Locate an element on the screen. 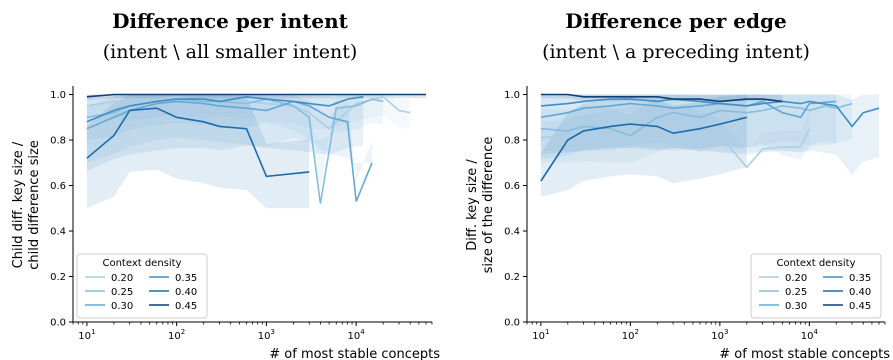 The image size is (893, 360). y-axis-label-line-2: child difference size is located at coordinates (34, 205).